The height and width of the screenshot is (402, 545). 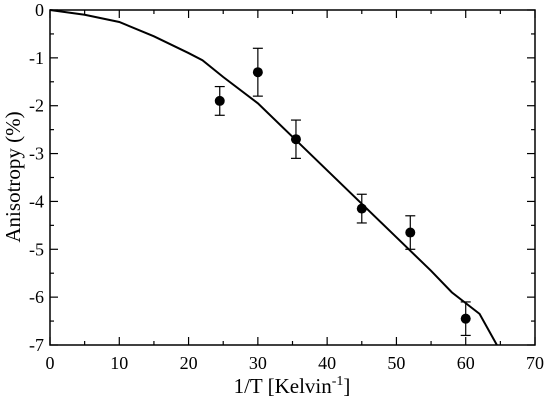 What do you see at coordinates (36, 154) in the screenshot?
I see `y-tick-label: -3` at bounding box center [36, 154].